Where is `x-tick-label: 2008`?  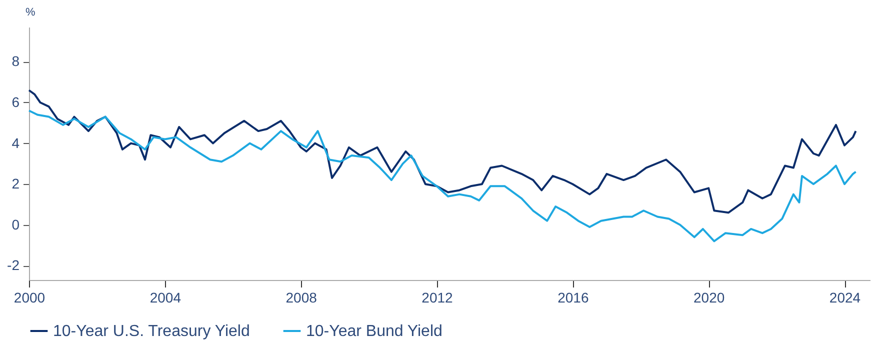 x-tick-label: 2008 is located at coordinates (302, 298).